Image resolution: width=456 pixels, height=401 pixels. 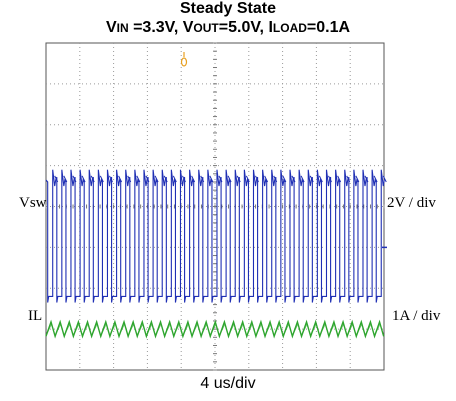 I want to click on vout-sub: OUT, so click(x=206, y=28).